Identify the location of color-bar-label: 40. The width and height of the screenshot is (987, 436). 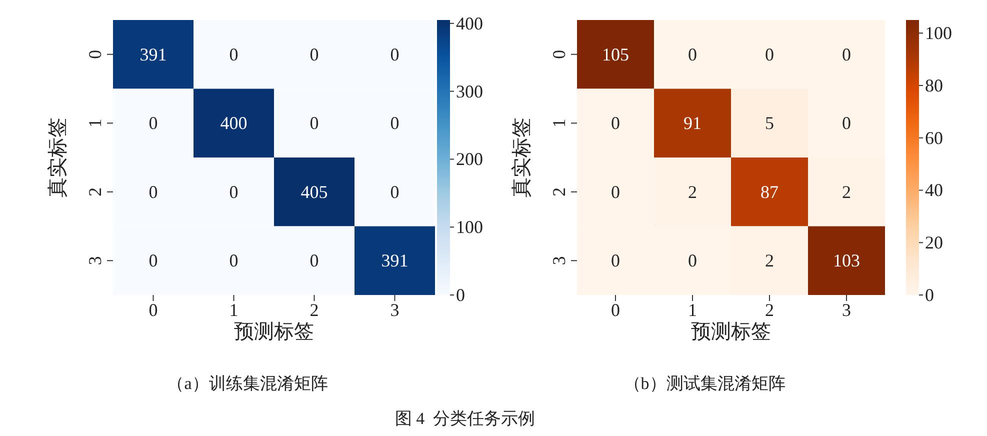
(934, 190).